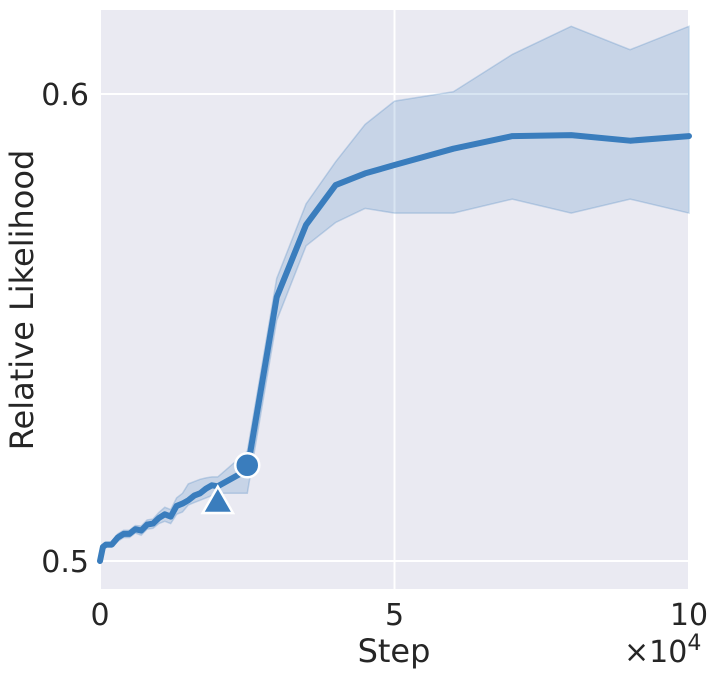 The image size is (716, 676). I want to click on x-axis-label: Step, so click(394, 651).